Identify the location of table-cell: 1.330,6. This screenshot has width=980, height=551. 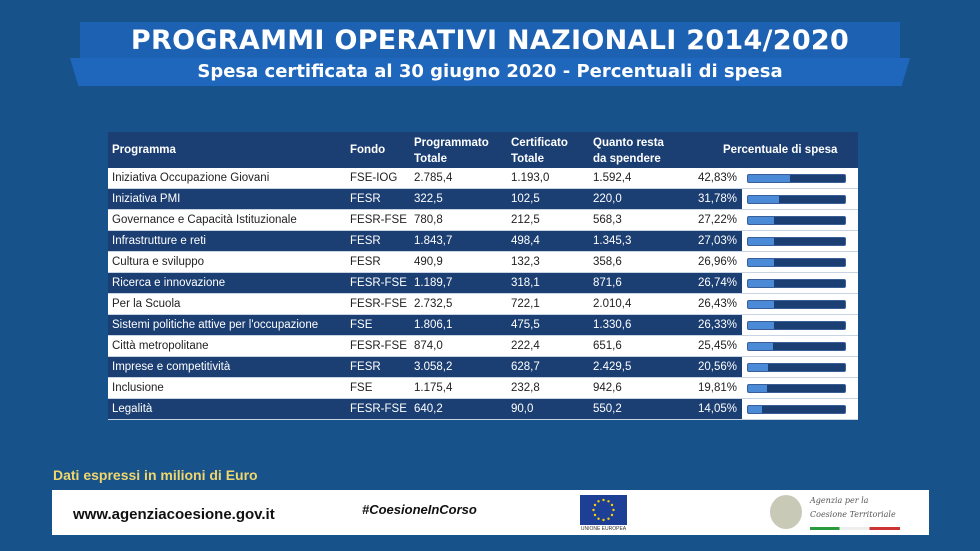
(612, 325).